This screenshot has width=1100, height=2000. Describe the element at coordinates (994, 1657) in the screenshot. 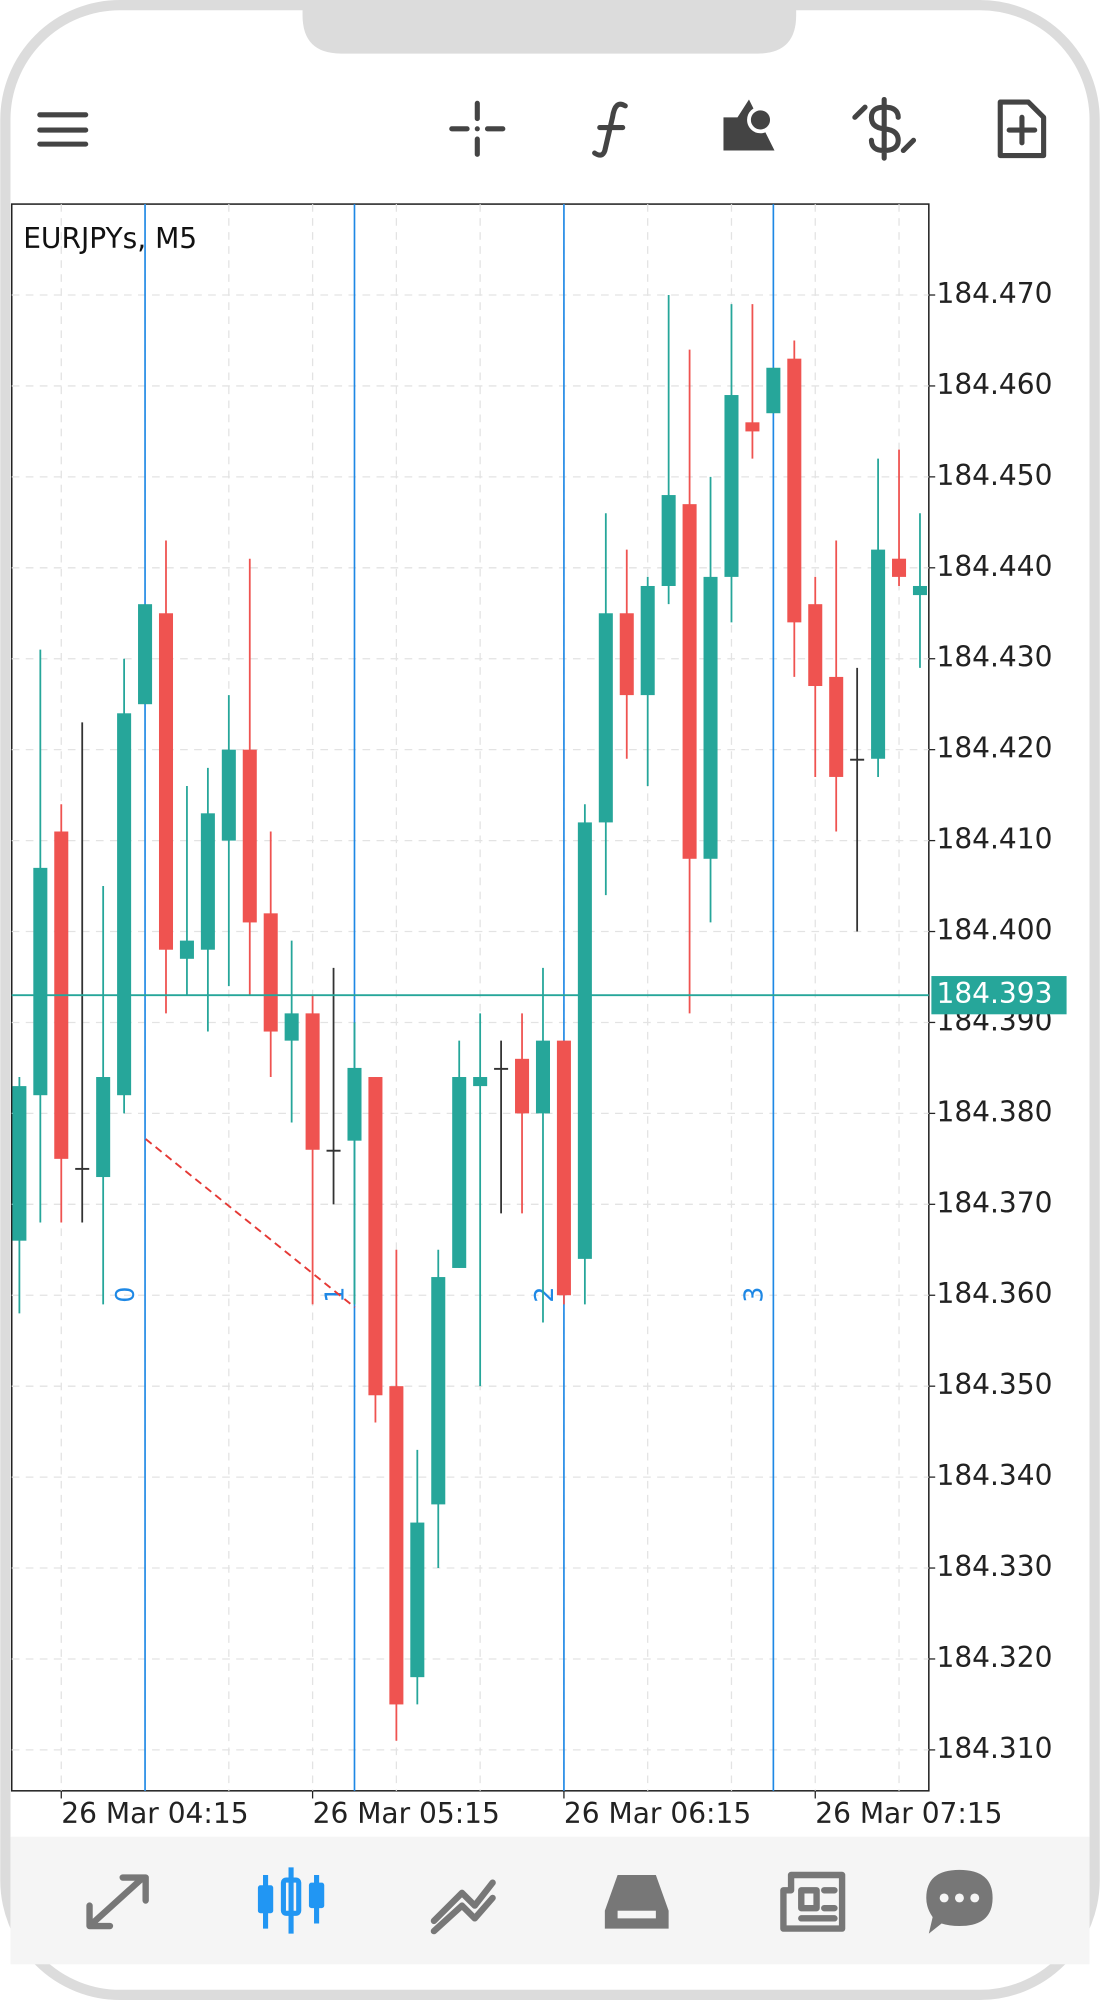

I see `y-tick-label: 184.320` at that location.